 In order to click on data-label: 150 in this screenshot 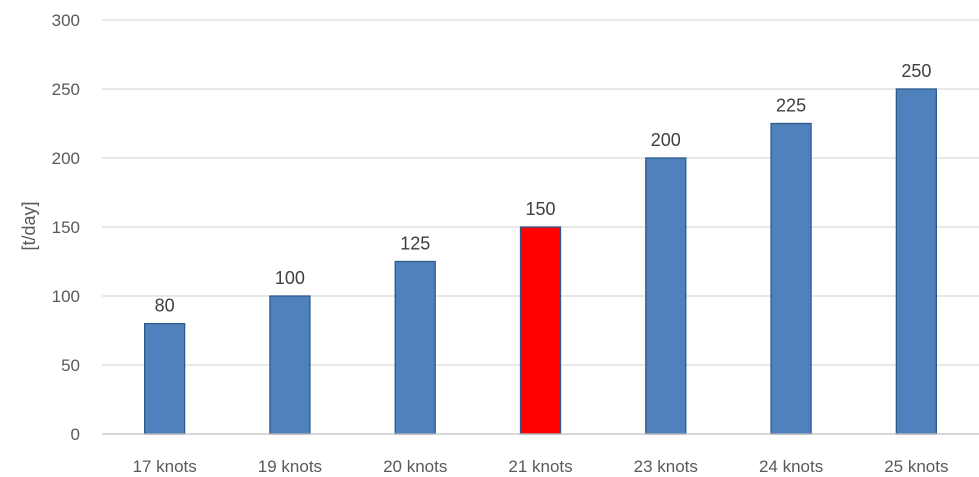, I will do `click(540, 209)`.